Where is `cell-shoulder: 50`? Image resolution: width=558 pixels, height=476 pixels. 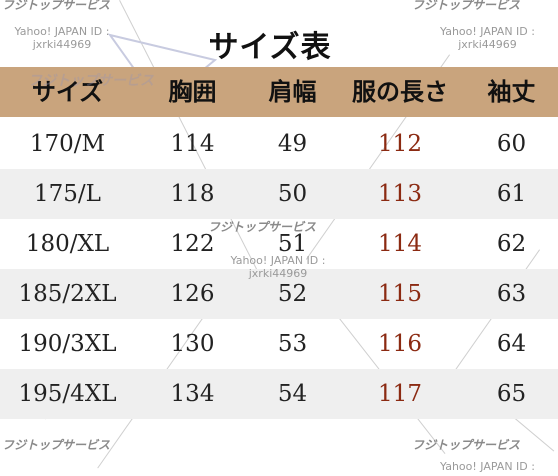 cell-shoulder: 50 is located at coordinates (292, 194).